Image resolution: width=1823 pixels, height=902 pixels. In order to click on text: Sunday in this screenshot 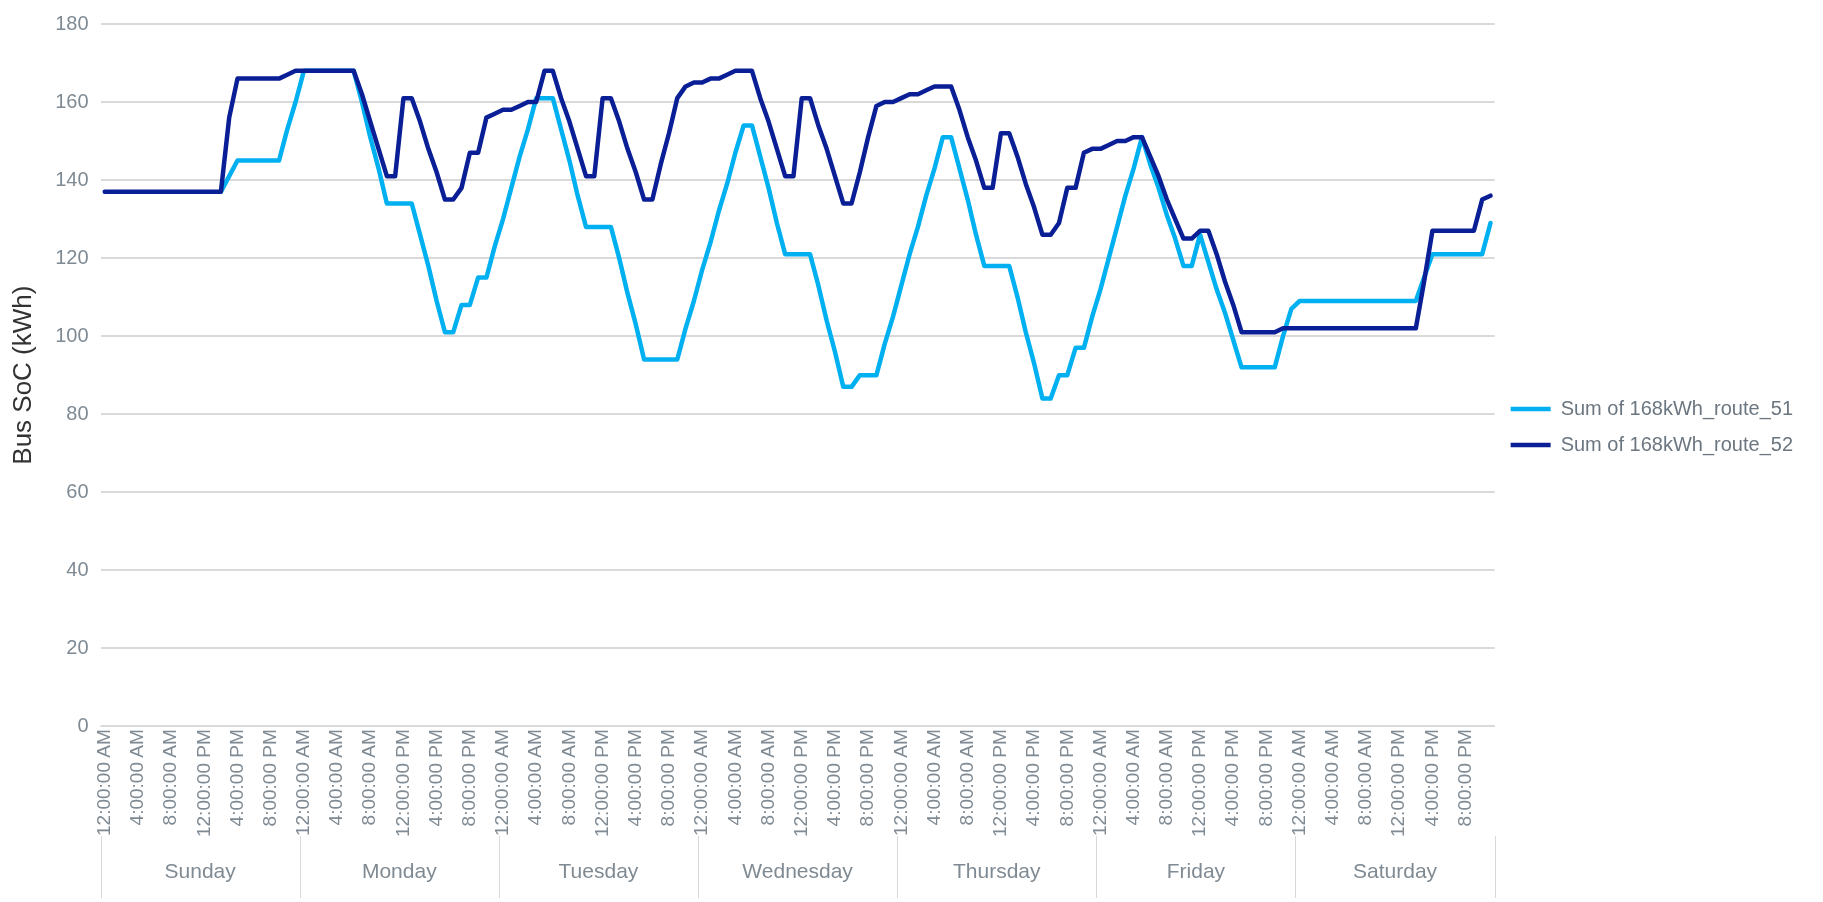, I will do `click(200, 870)`.